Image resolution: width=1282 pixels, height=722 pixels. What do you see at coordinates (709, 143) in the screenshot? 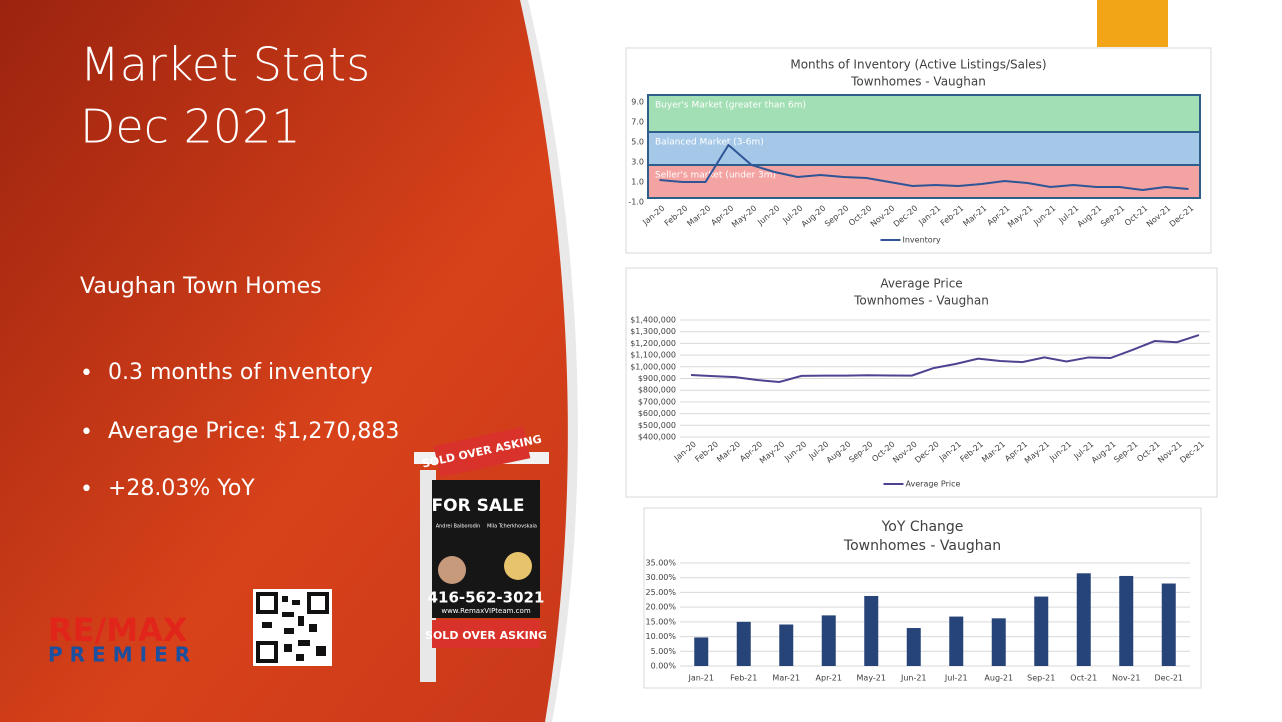
I see `band-label: Balanced Market (3-6m)` at bounding box center [709, 143].